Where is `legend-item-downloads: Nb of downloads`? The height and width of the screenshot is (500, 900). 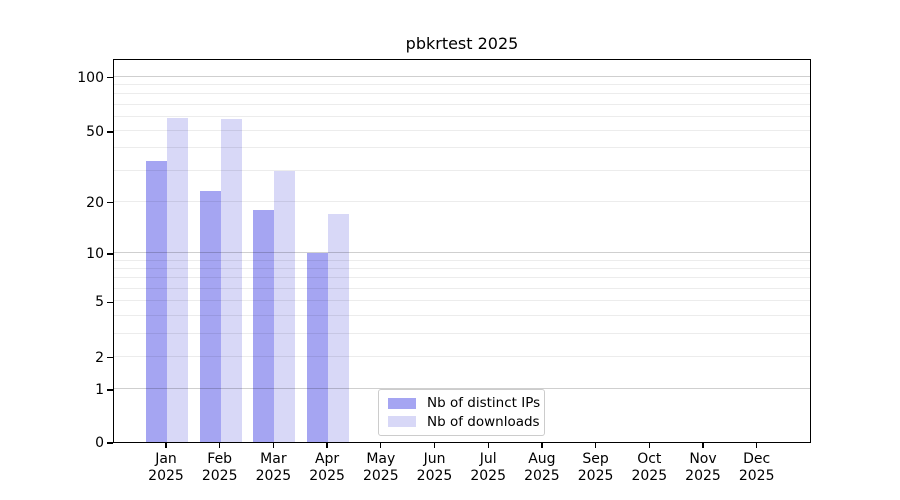 legend-item-downloads: Nb of downloads is located at coordinates (464, 422).